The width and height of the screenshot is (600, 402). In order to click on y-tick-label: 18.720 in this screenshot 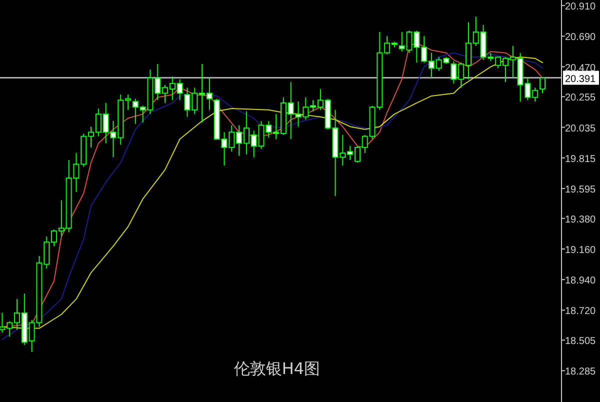, I will do `click(580, 312)`.